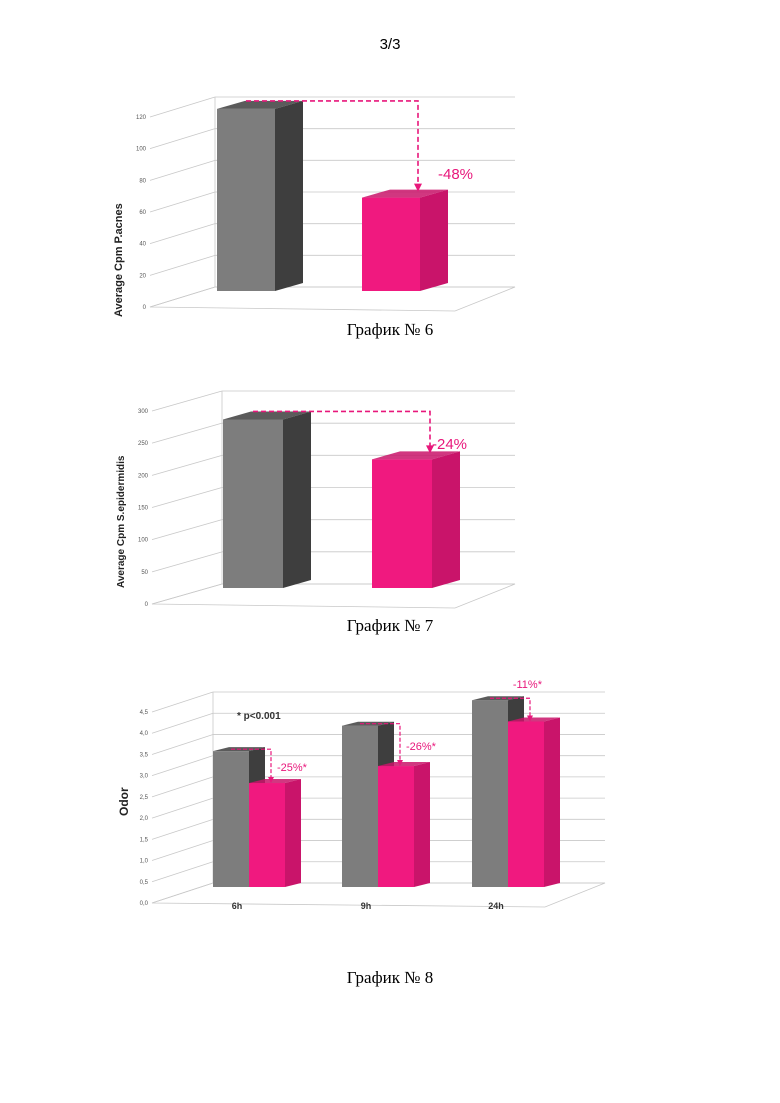 The width and height of the screenshot is (780, 1103). What do you see at coordinates (143, 476) in the screenshot?
I see `y-tick-label: 200` at bounding box center [143, 476].